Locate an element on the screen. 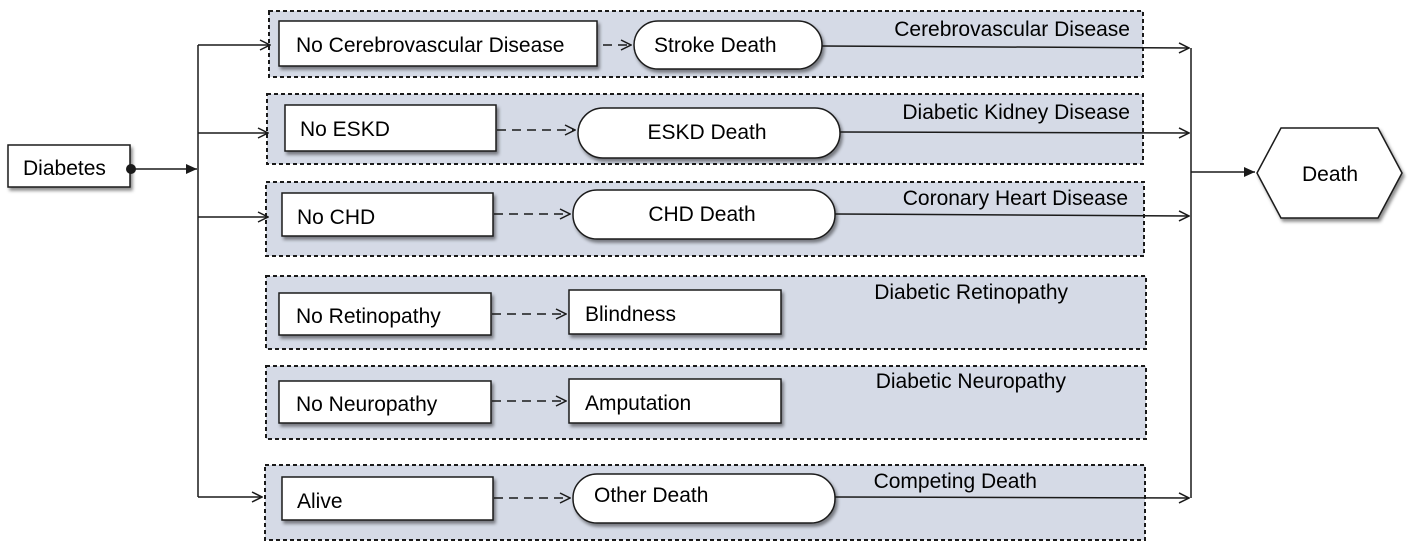 This screenshot has height=547, width=1413. death-hexagon is located at coordinates (1329, 173).